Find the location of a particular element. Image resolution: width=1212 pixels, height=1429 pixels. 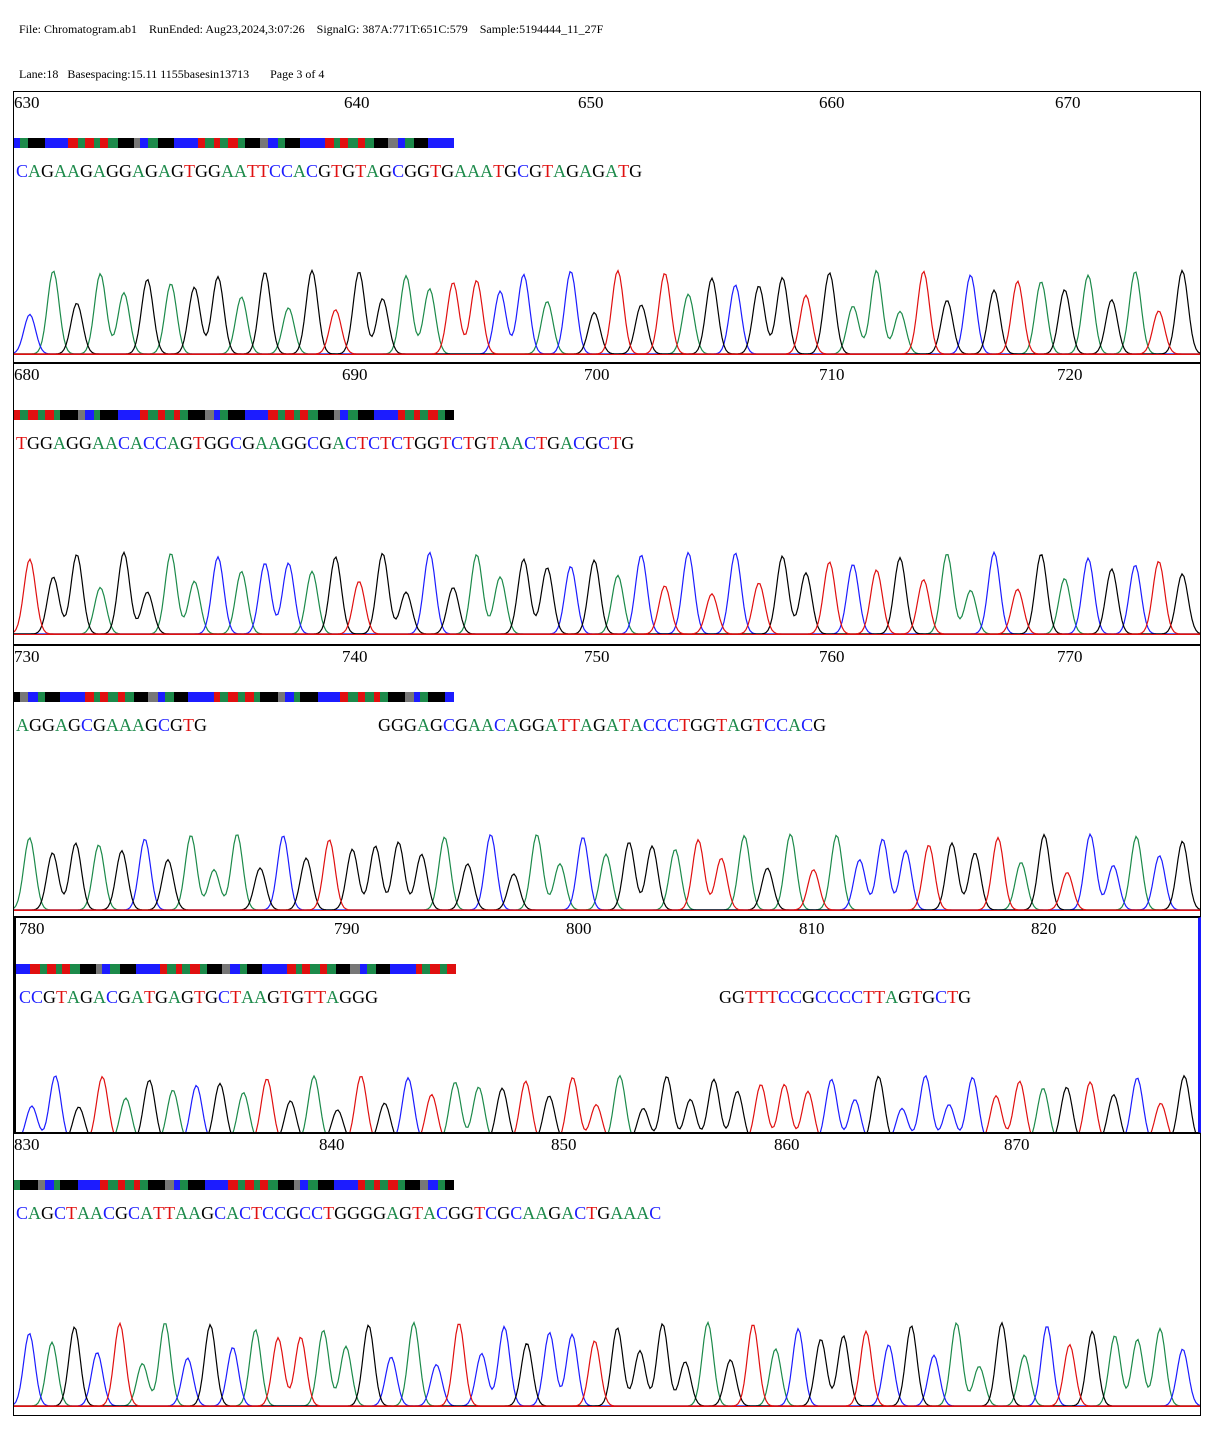

trace-C-line is located at coordinates (585, 1103).